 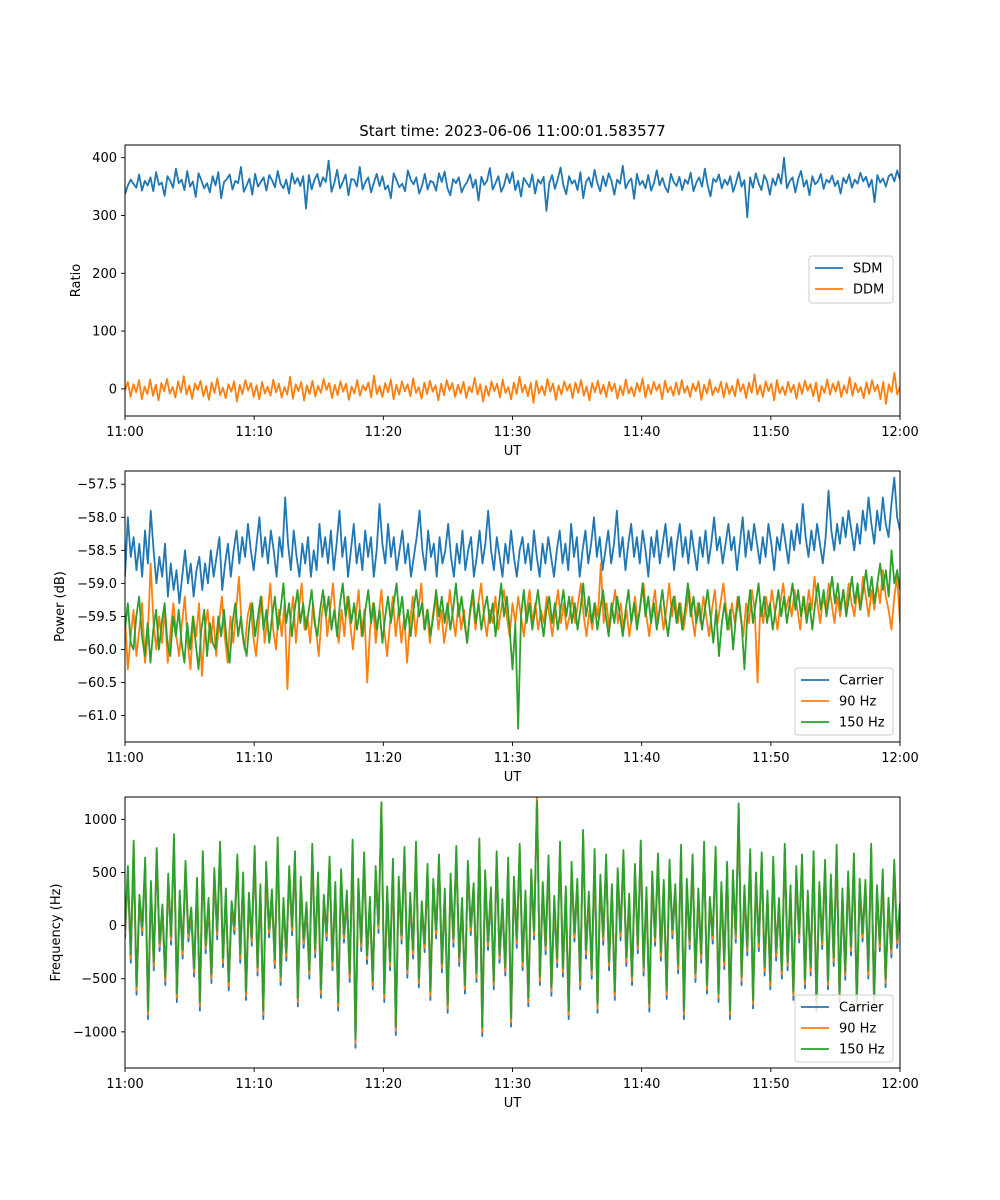 What do you see at coordinates (253, 432) in the screenshot?
I see `ratio-x-tick-label: 11:10` at bounding box center [253, 432].